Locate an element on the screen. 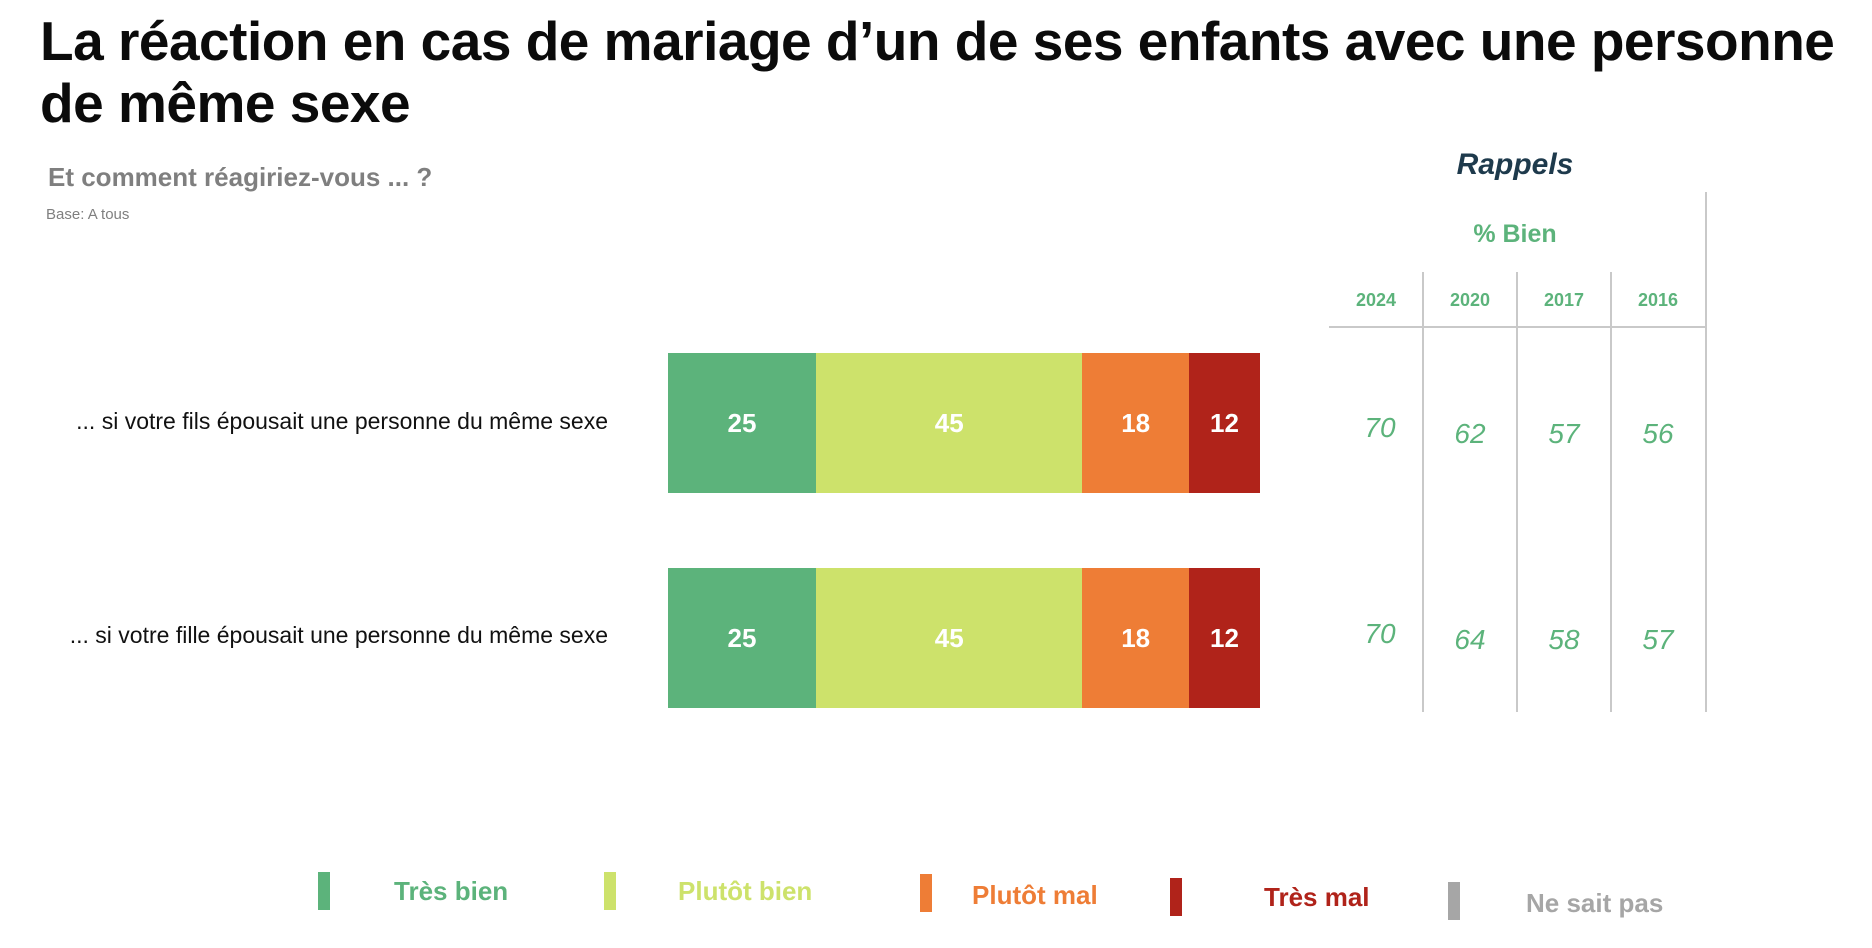 The image size is (1872, 948). stacked-bar-fille: 25 45 18 12 is located at coordinates (964, 638).